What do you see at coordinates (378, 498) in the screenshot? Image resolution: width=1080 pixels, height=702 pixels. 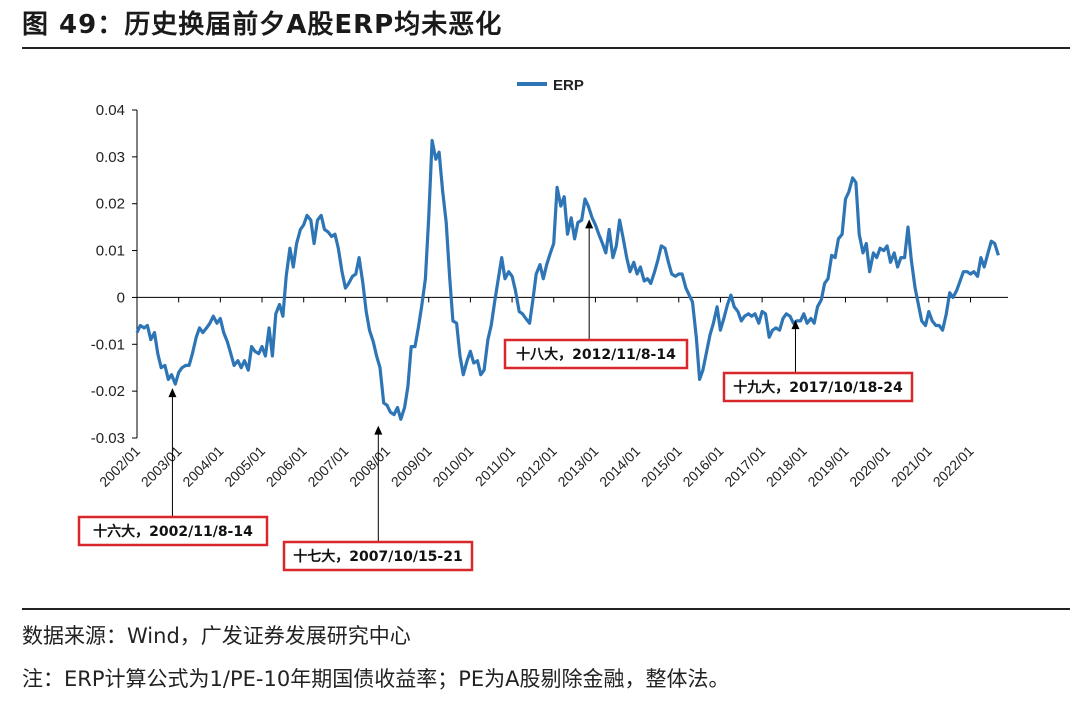 I see `annotation-2: 十七大，2007/10/15-21` at bounding box center [378, 498].